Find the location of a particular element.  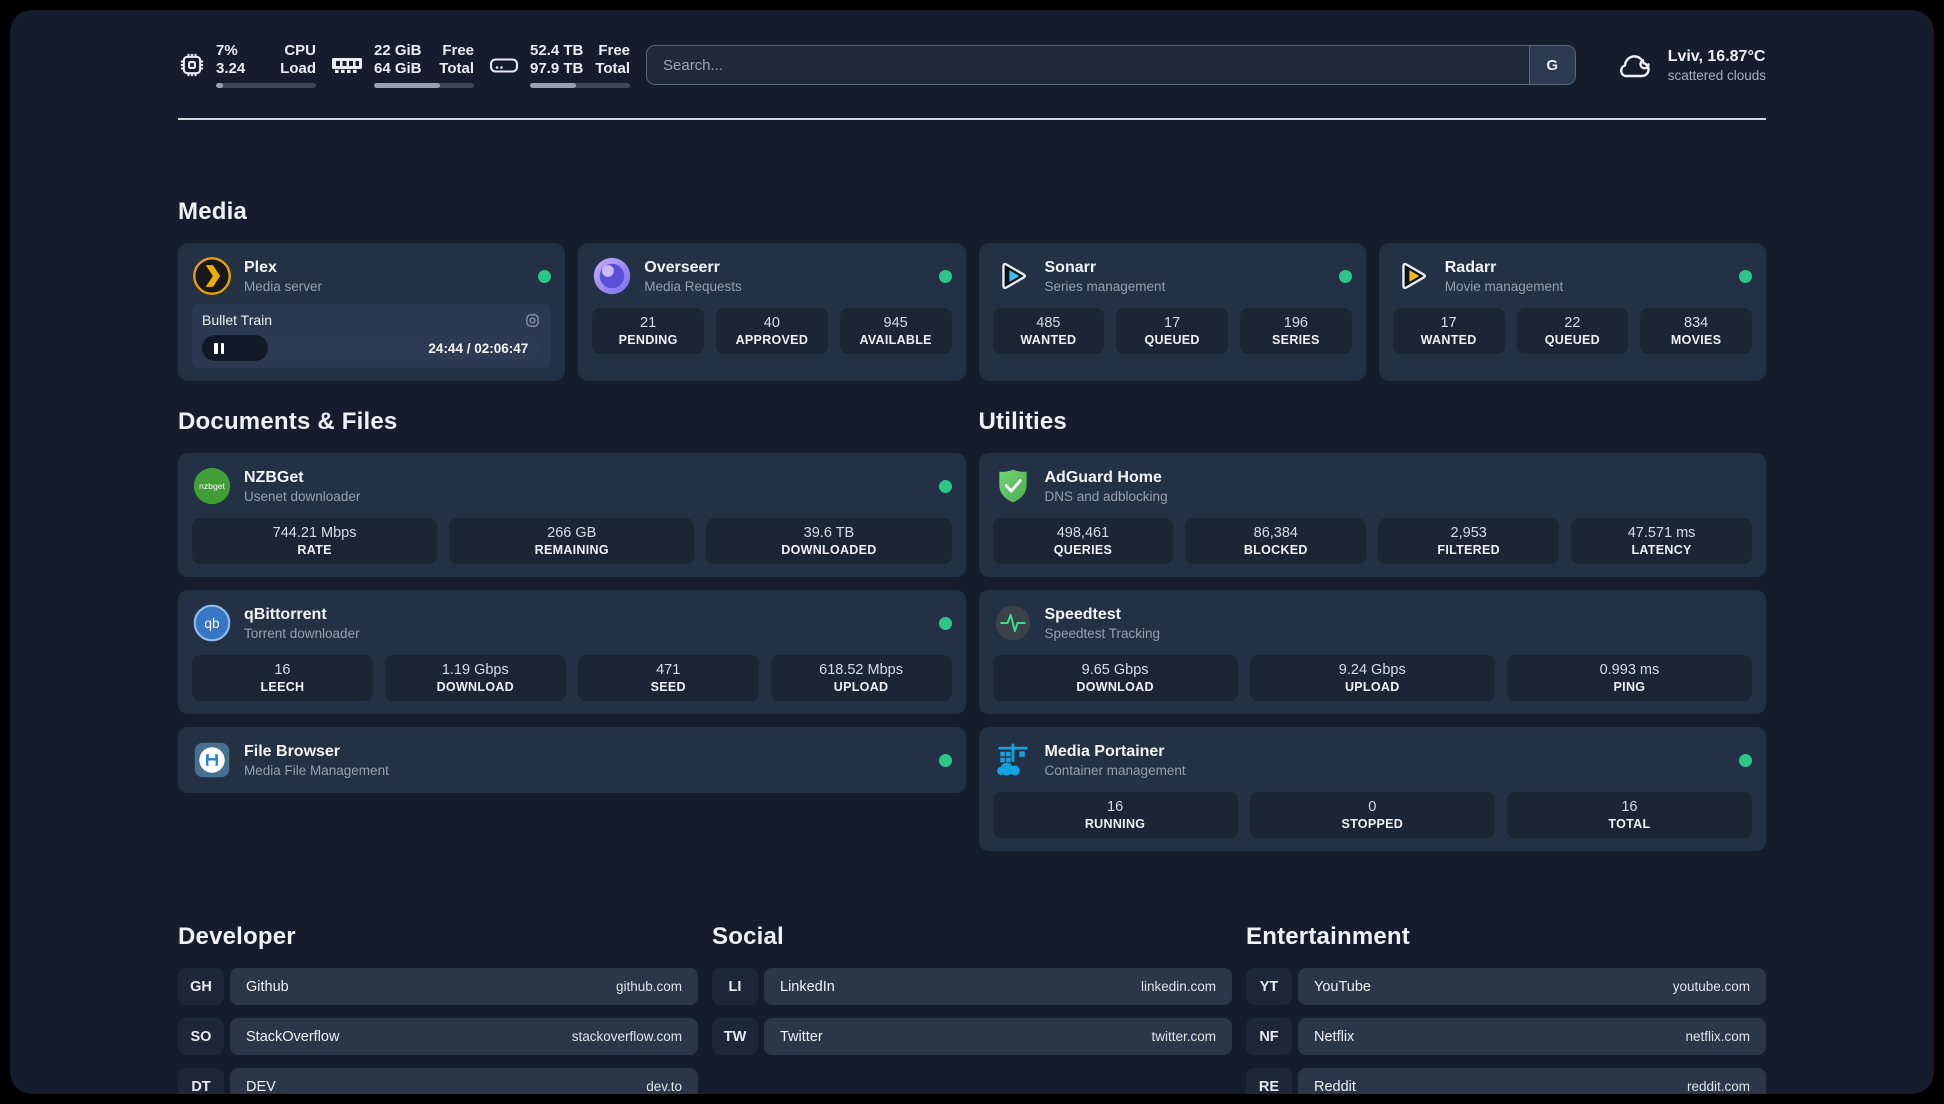

disk-stat: 52.4 TB 97.9 TB Free Total is located at coordinates (559, 65).